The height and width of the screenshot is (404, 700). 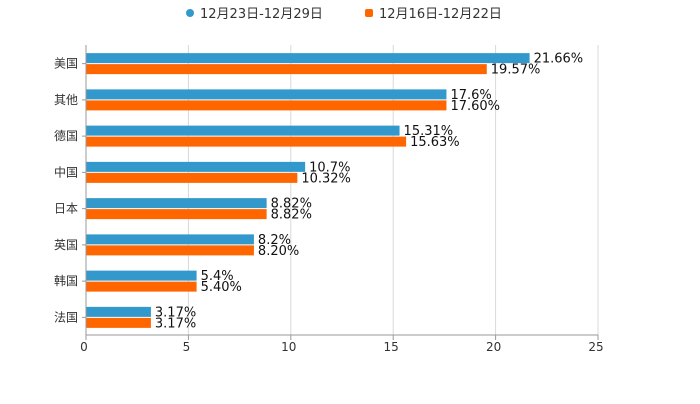 I want to click on legend-label: 12月16日-12月22日, so click(x=440, y=14).